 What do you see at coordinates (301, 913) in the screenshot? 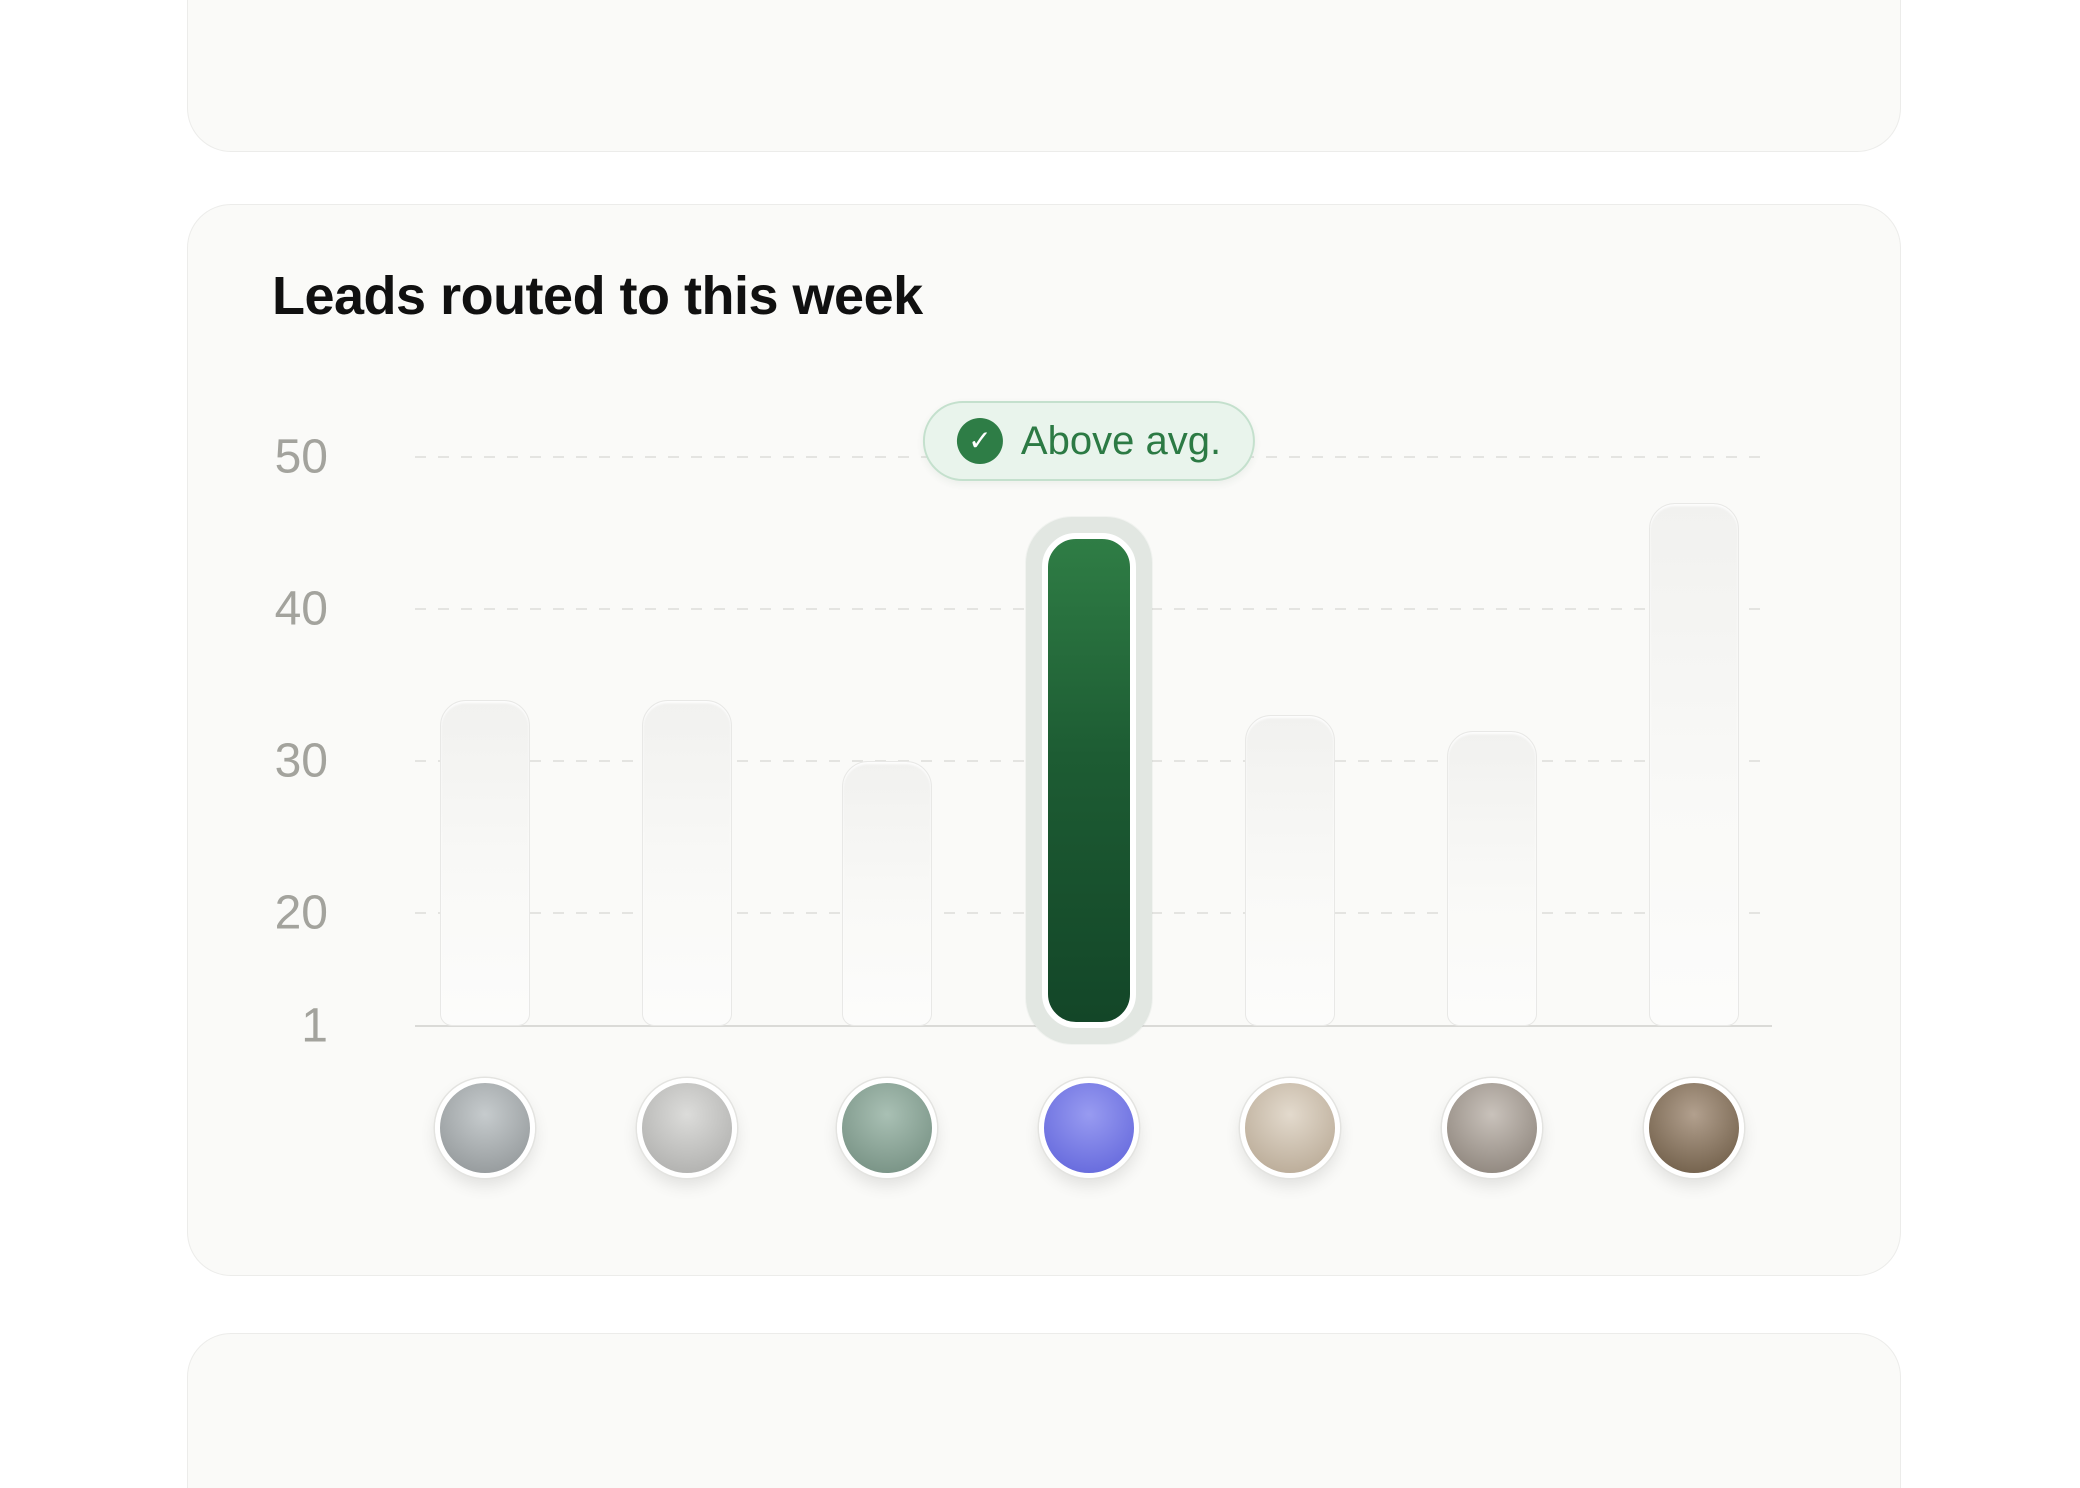
I see `y-tick-label: 20` at bounding box center [301, 913].